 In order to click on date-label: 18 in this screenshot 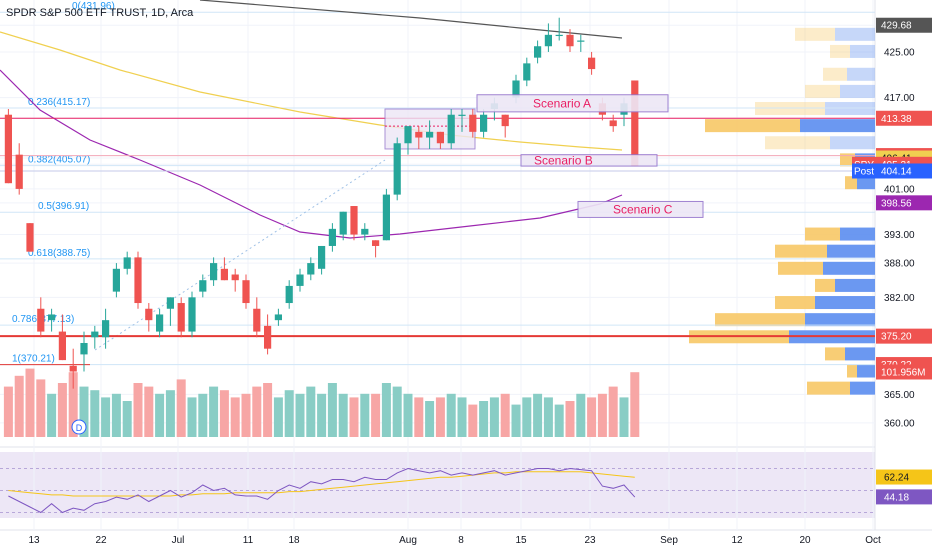, I will do `click(294, 540)`.